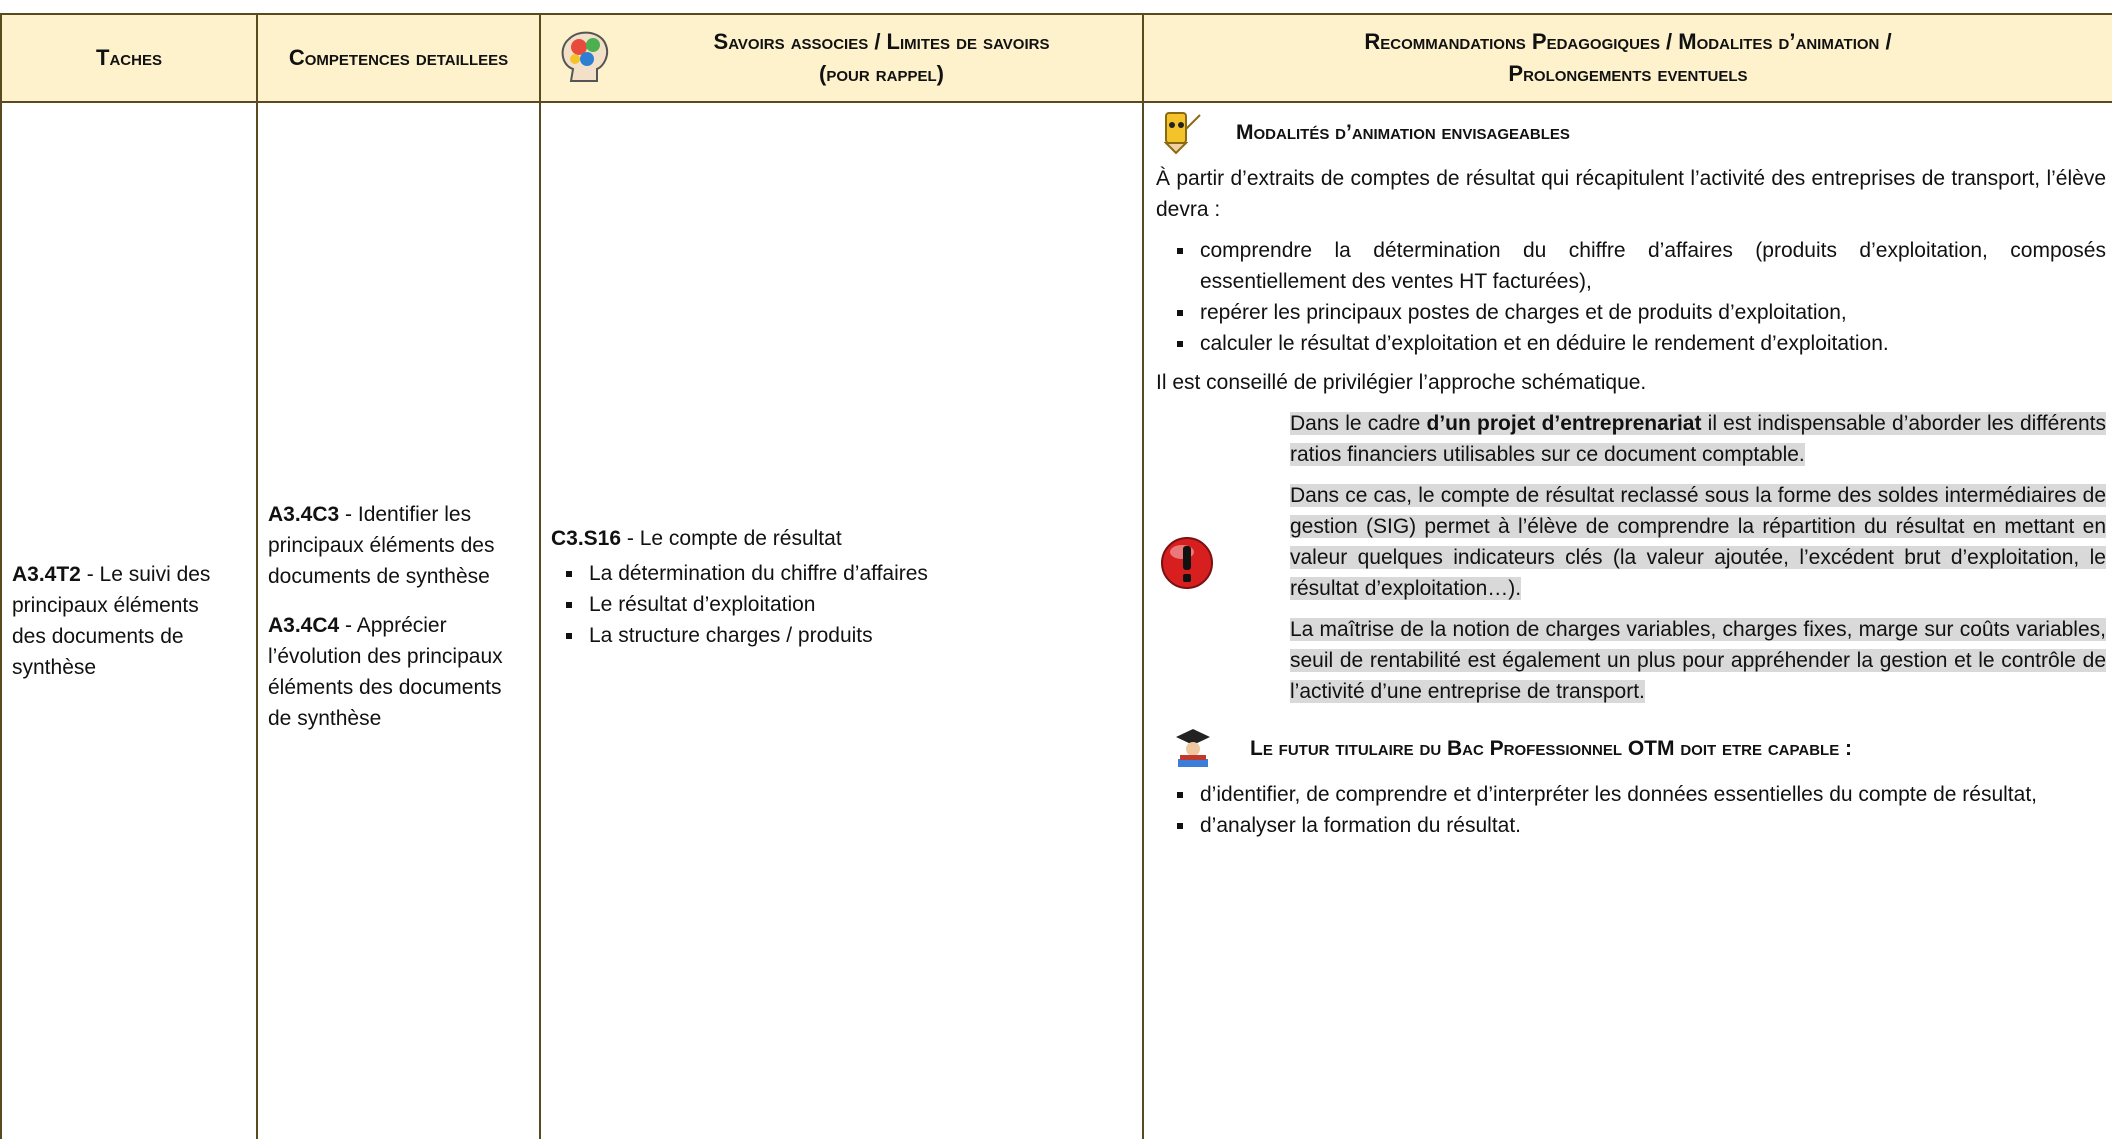 Image resolution: width=2112 pixels, height=1139 pixels. I want to click on warning-icon, so click(1187, 562).